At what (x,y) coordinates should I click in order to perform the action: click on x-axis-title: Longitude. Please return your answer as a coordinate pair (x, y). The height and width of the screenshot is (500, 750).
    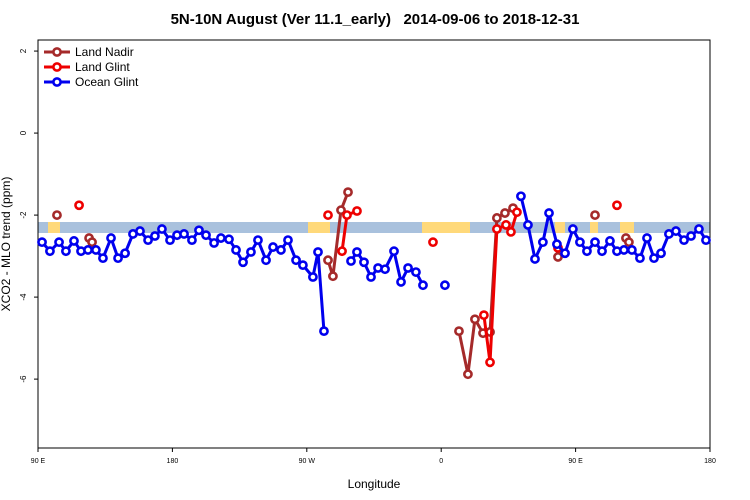
    Looking at the image, I should click on (374, 484).